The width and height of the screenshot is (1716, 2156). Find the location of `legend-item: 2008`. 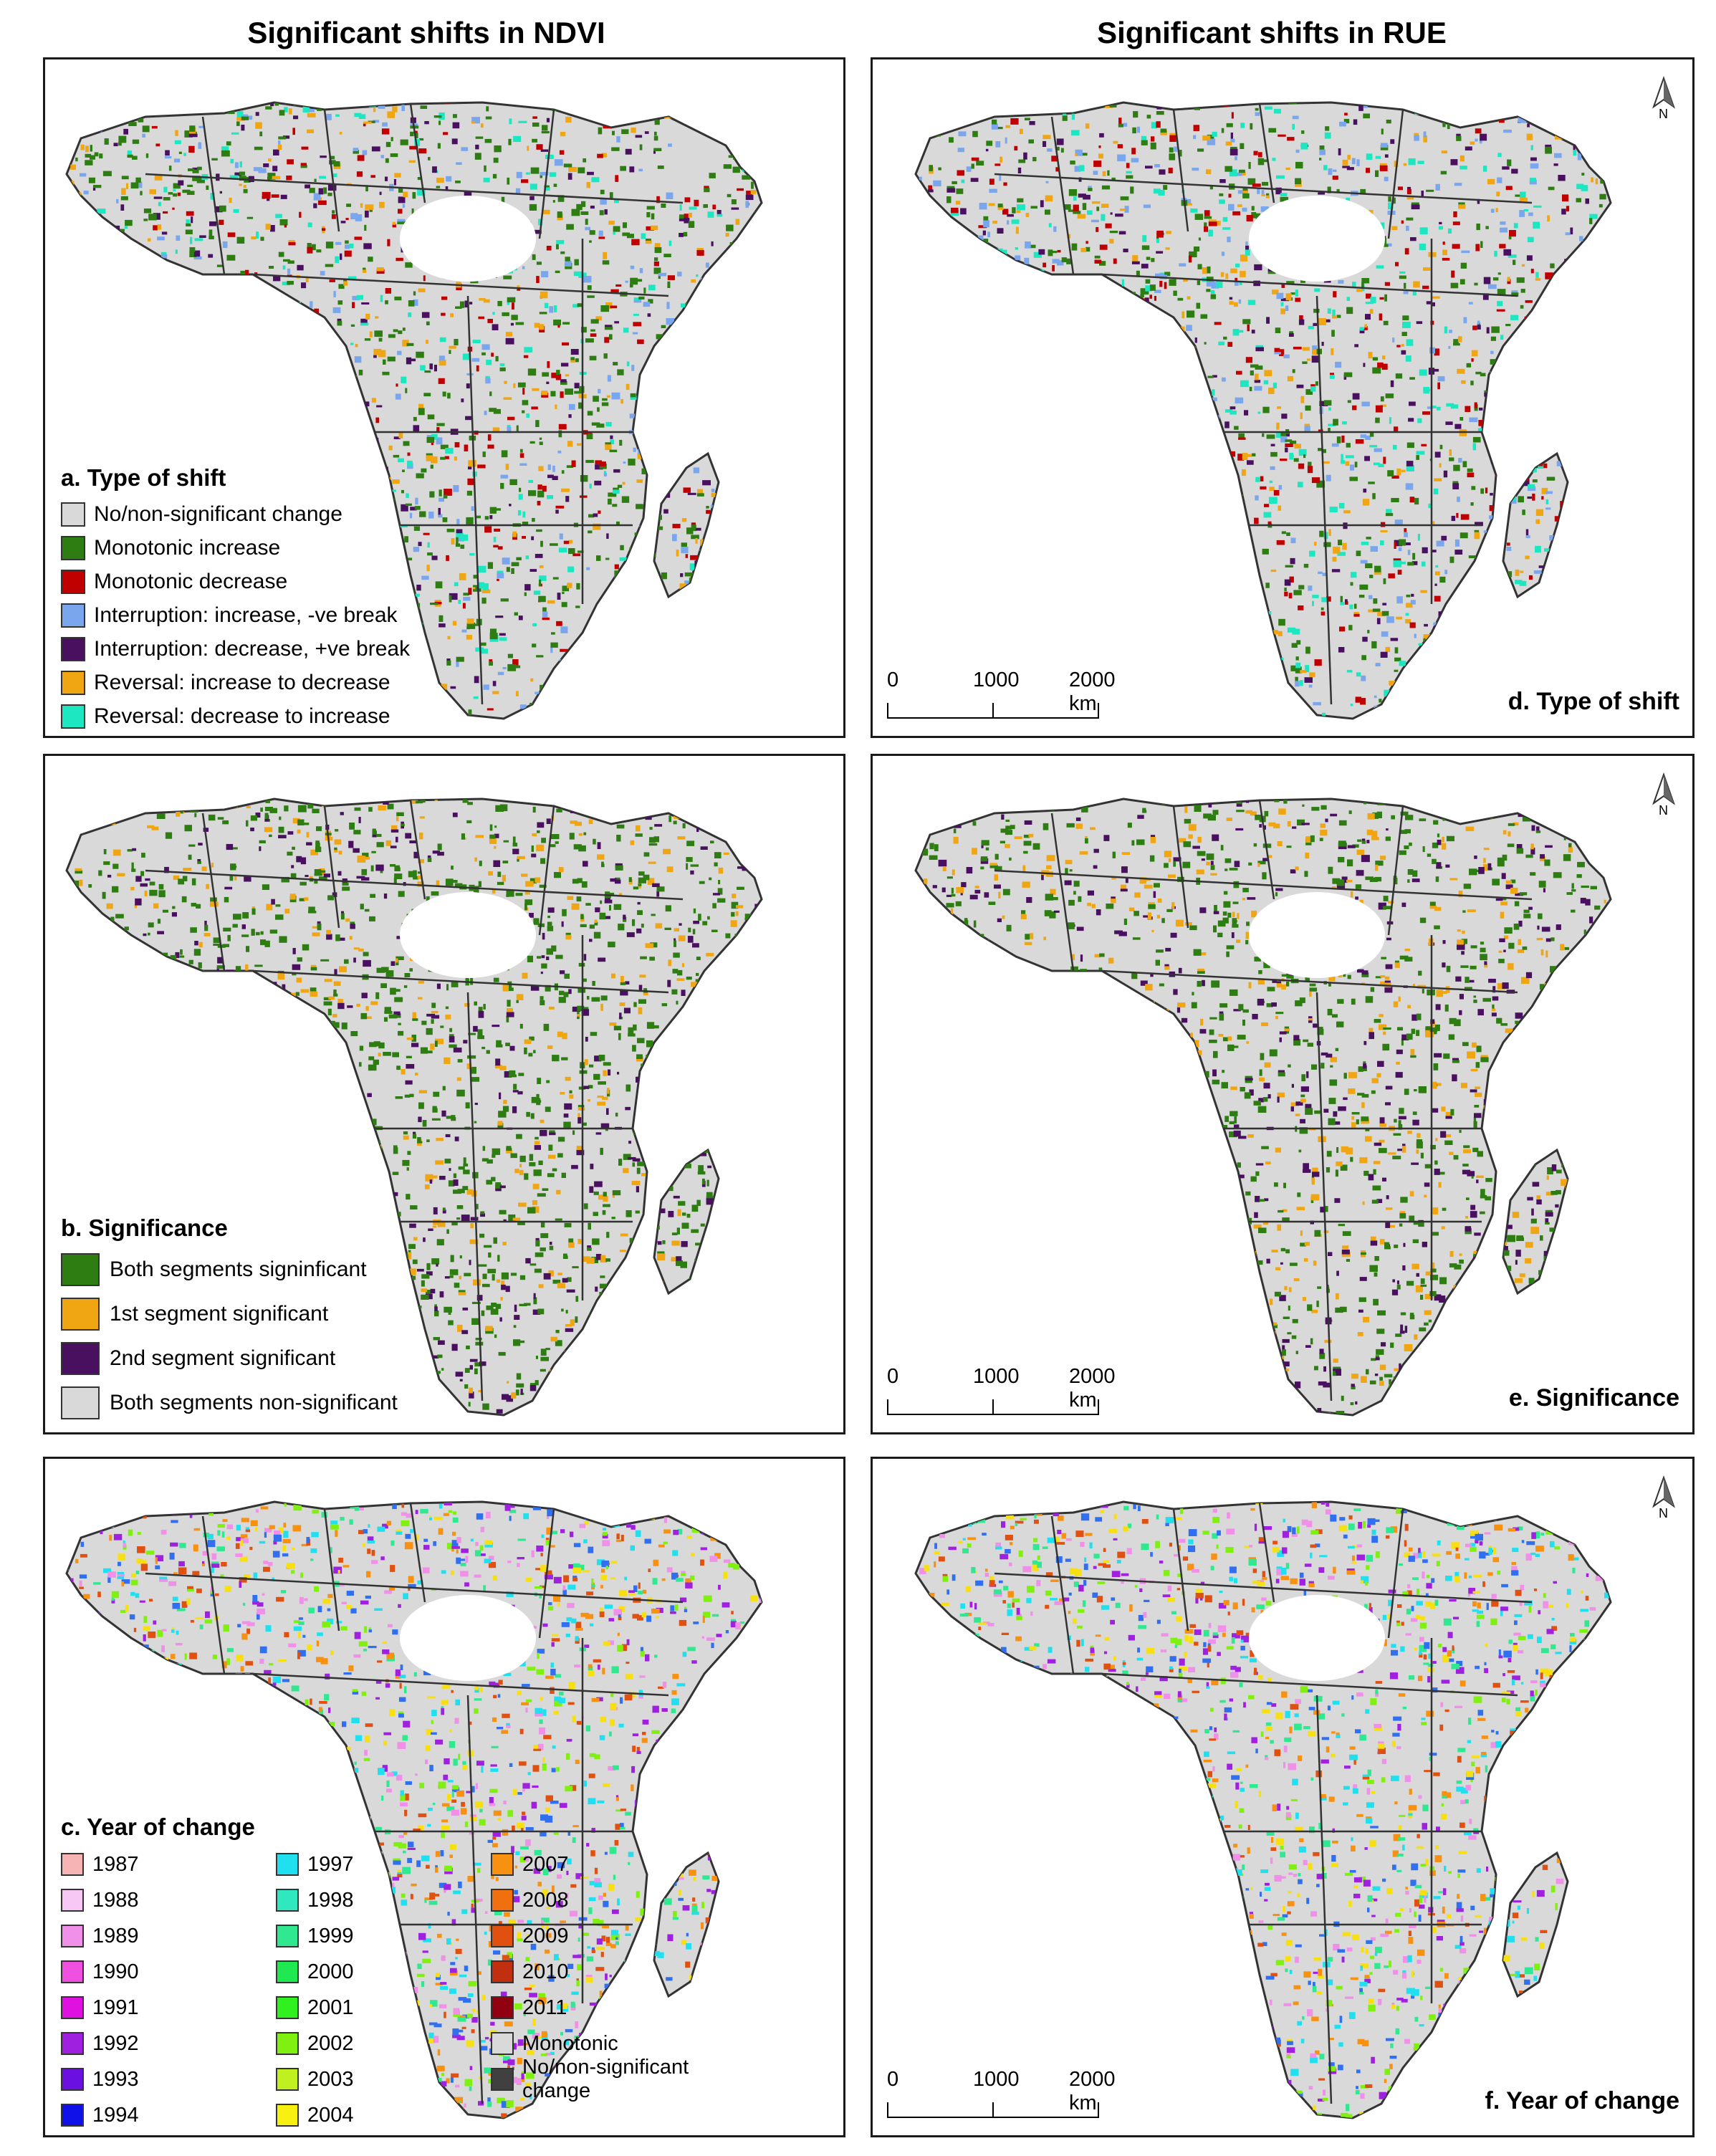

legend-item: 2008 is located at coordinates (613, 1900).